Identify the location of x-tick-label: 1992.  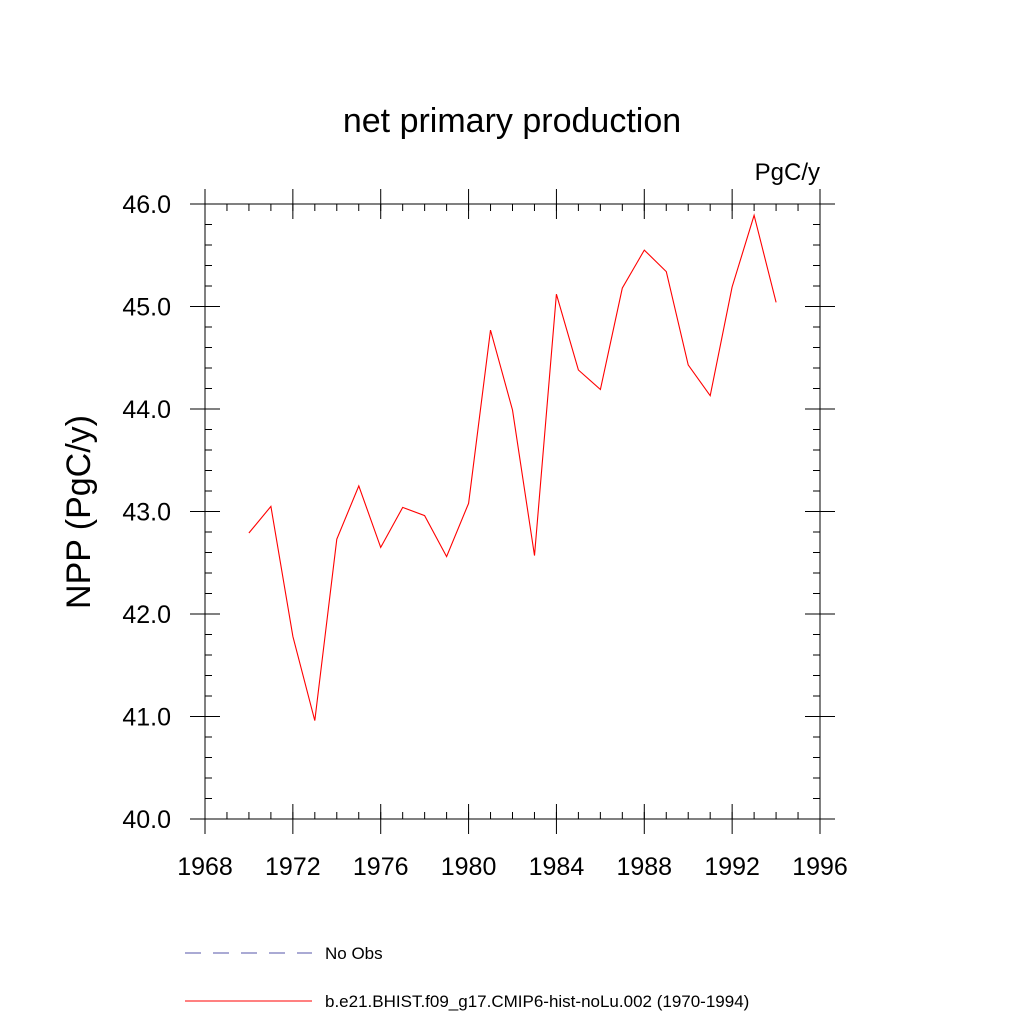
(732, 867).